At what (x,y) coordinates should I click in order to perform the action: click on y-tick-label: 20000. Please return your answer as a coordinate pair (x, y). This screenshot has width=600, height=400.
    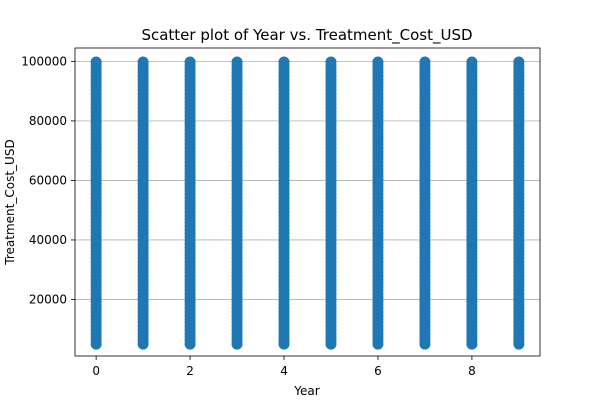
    Looking at the image, I should click on (48, 299).